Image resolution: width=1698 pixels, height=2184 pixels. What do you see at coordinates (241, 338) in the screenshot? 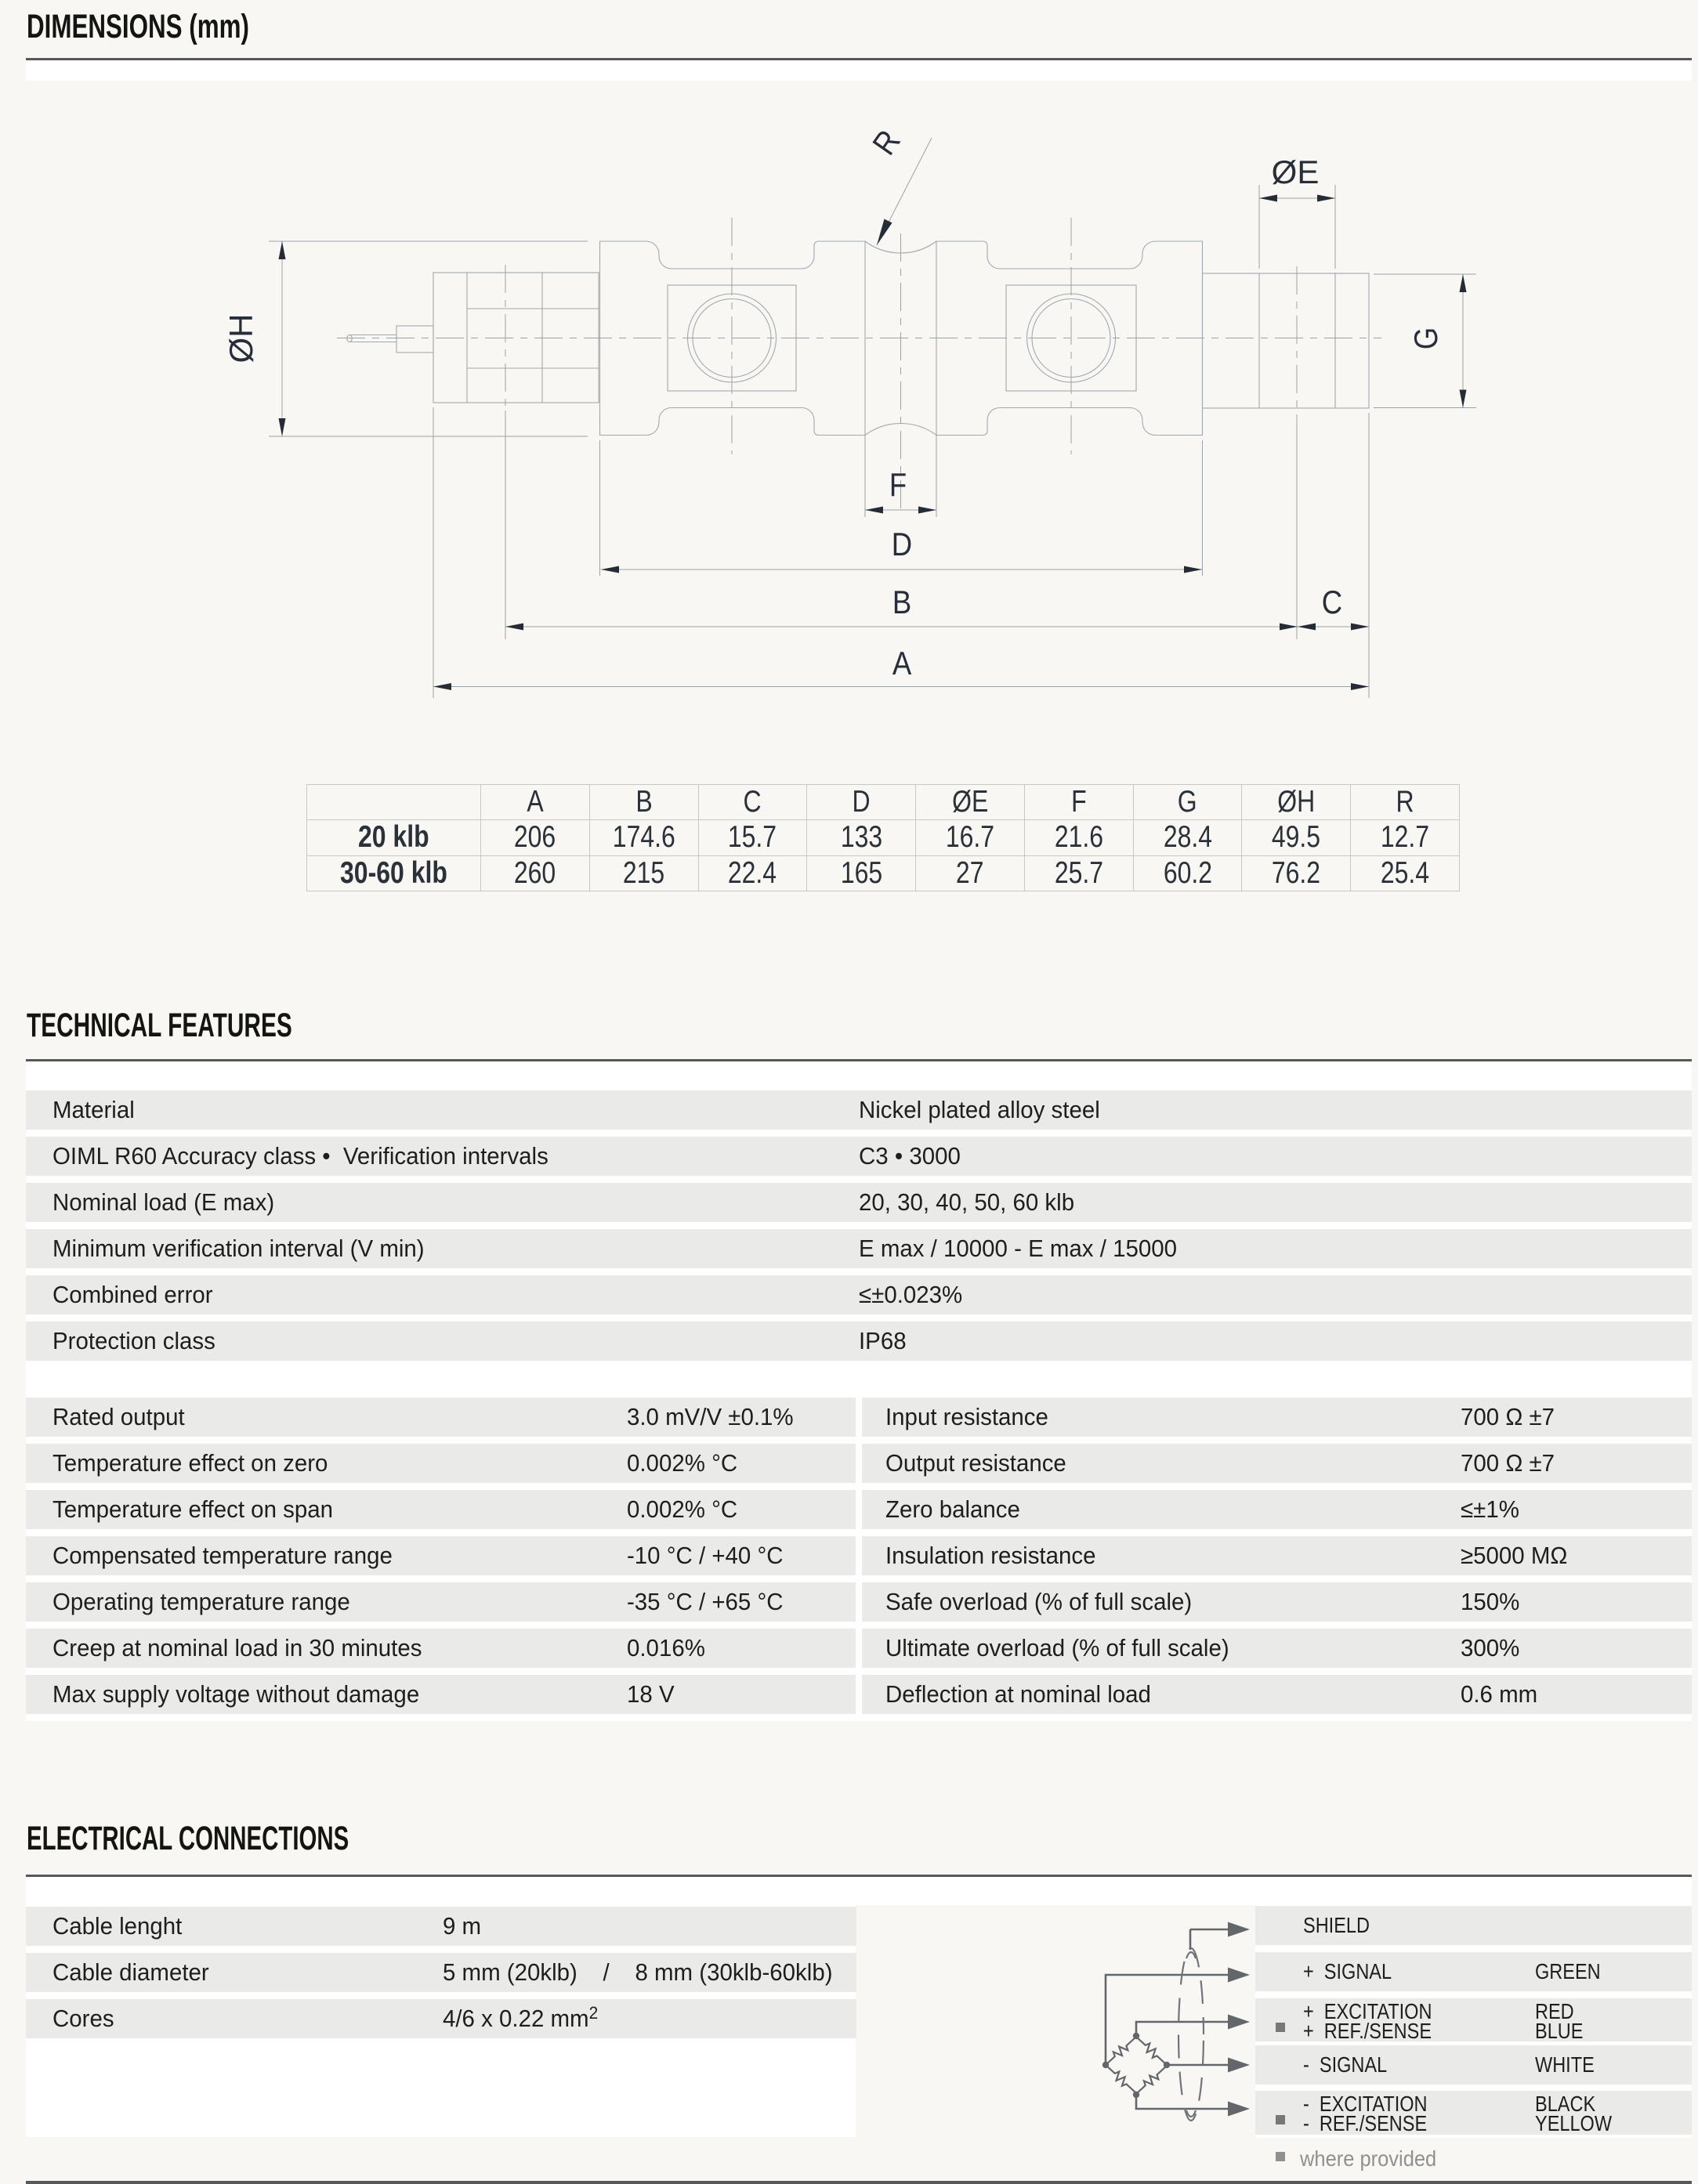
I see `svg-text: ØH` at bounding box center [241, 338].